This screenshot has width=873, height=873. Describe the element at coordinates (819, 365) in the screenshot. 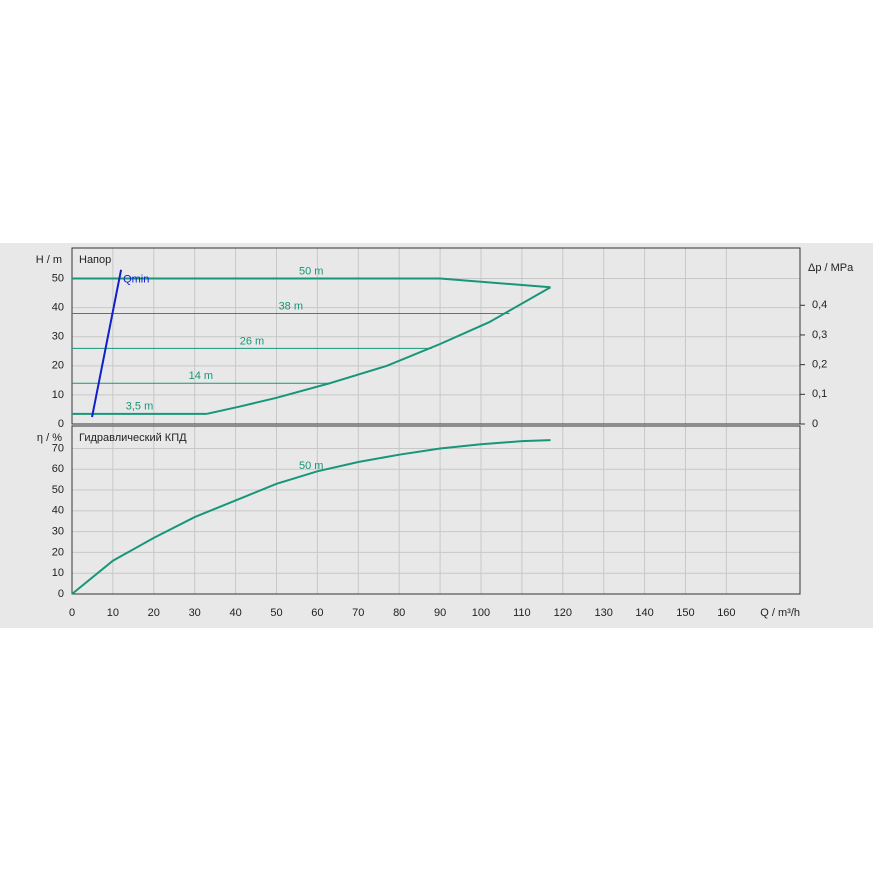

I see `y2-tick-label: 0,2` at that location.